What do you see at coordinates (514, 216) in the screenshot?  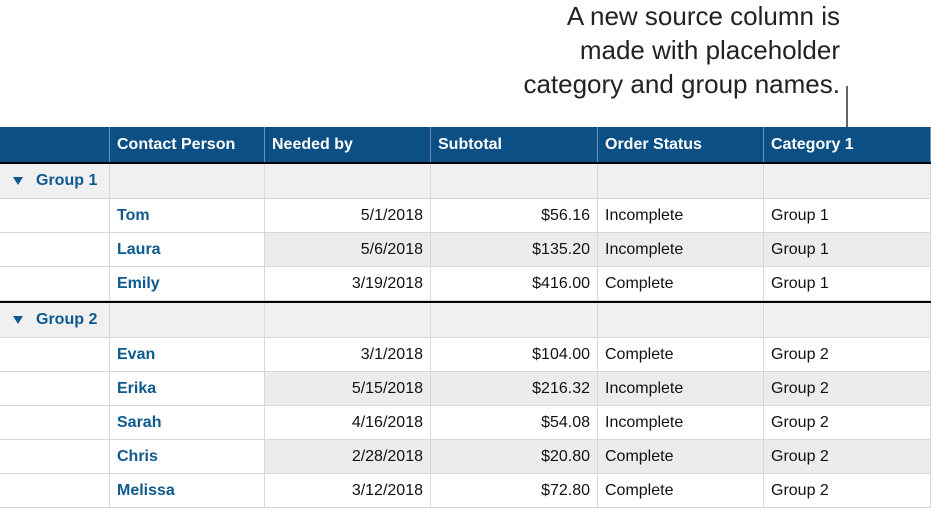 I see `row-cell: $56.16` at bounding box center [514, 216].